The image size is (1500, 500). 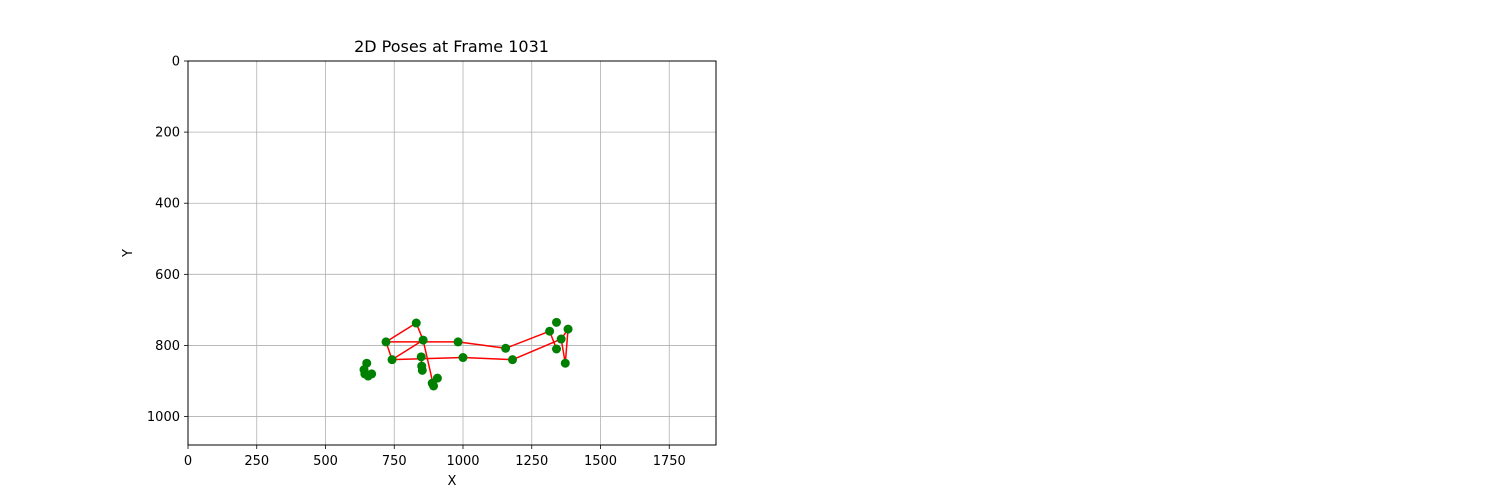 I want to click on x-tick-label: 500, so click(x=325, y=461).